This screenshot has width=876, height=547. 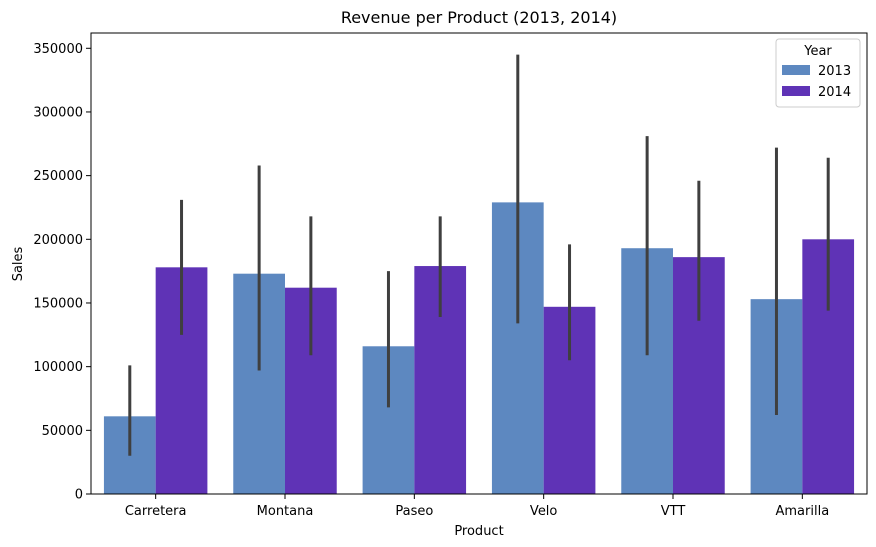 I want to click on legend-label-2014: 2014, so click(x=834, y=92).